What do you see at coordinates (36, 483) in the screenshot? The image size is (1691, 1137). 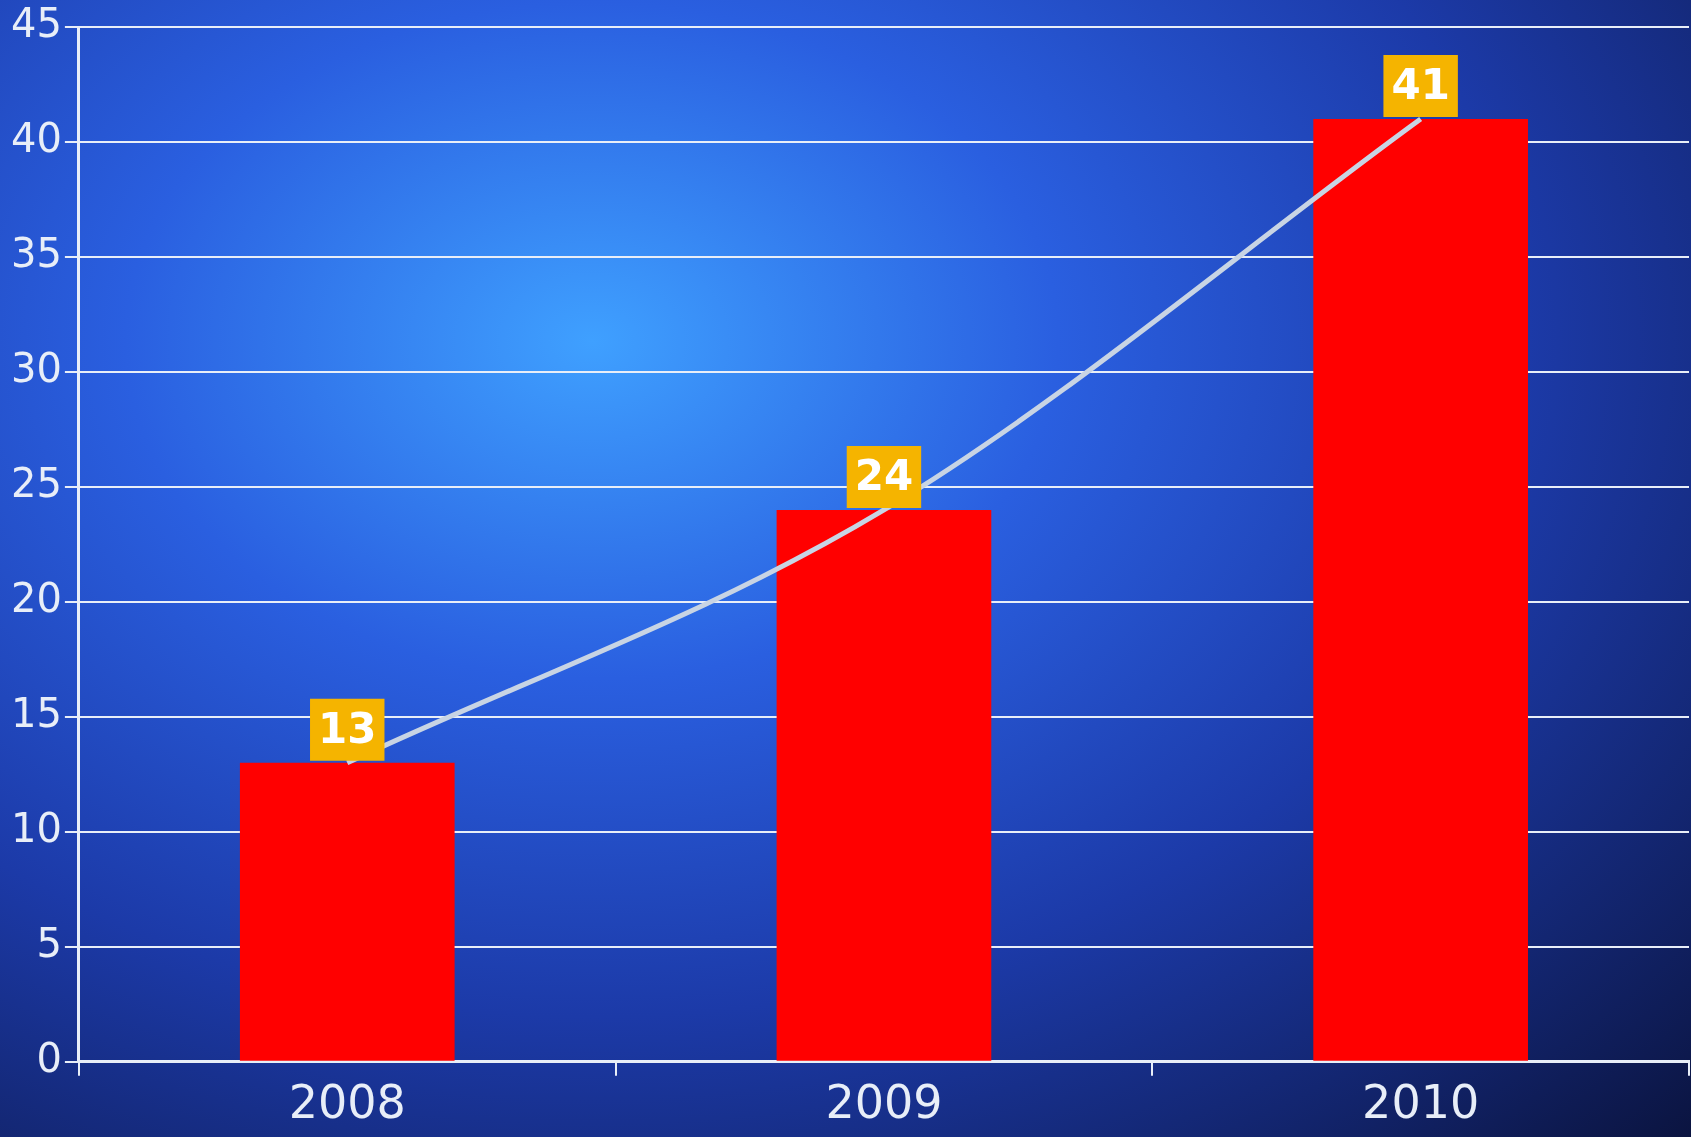 I see `y-tick-label: 25` at bounding box center [36, 483].